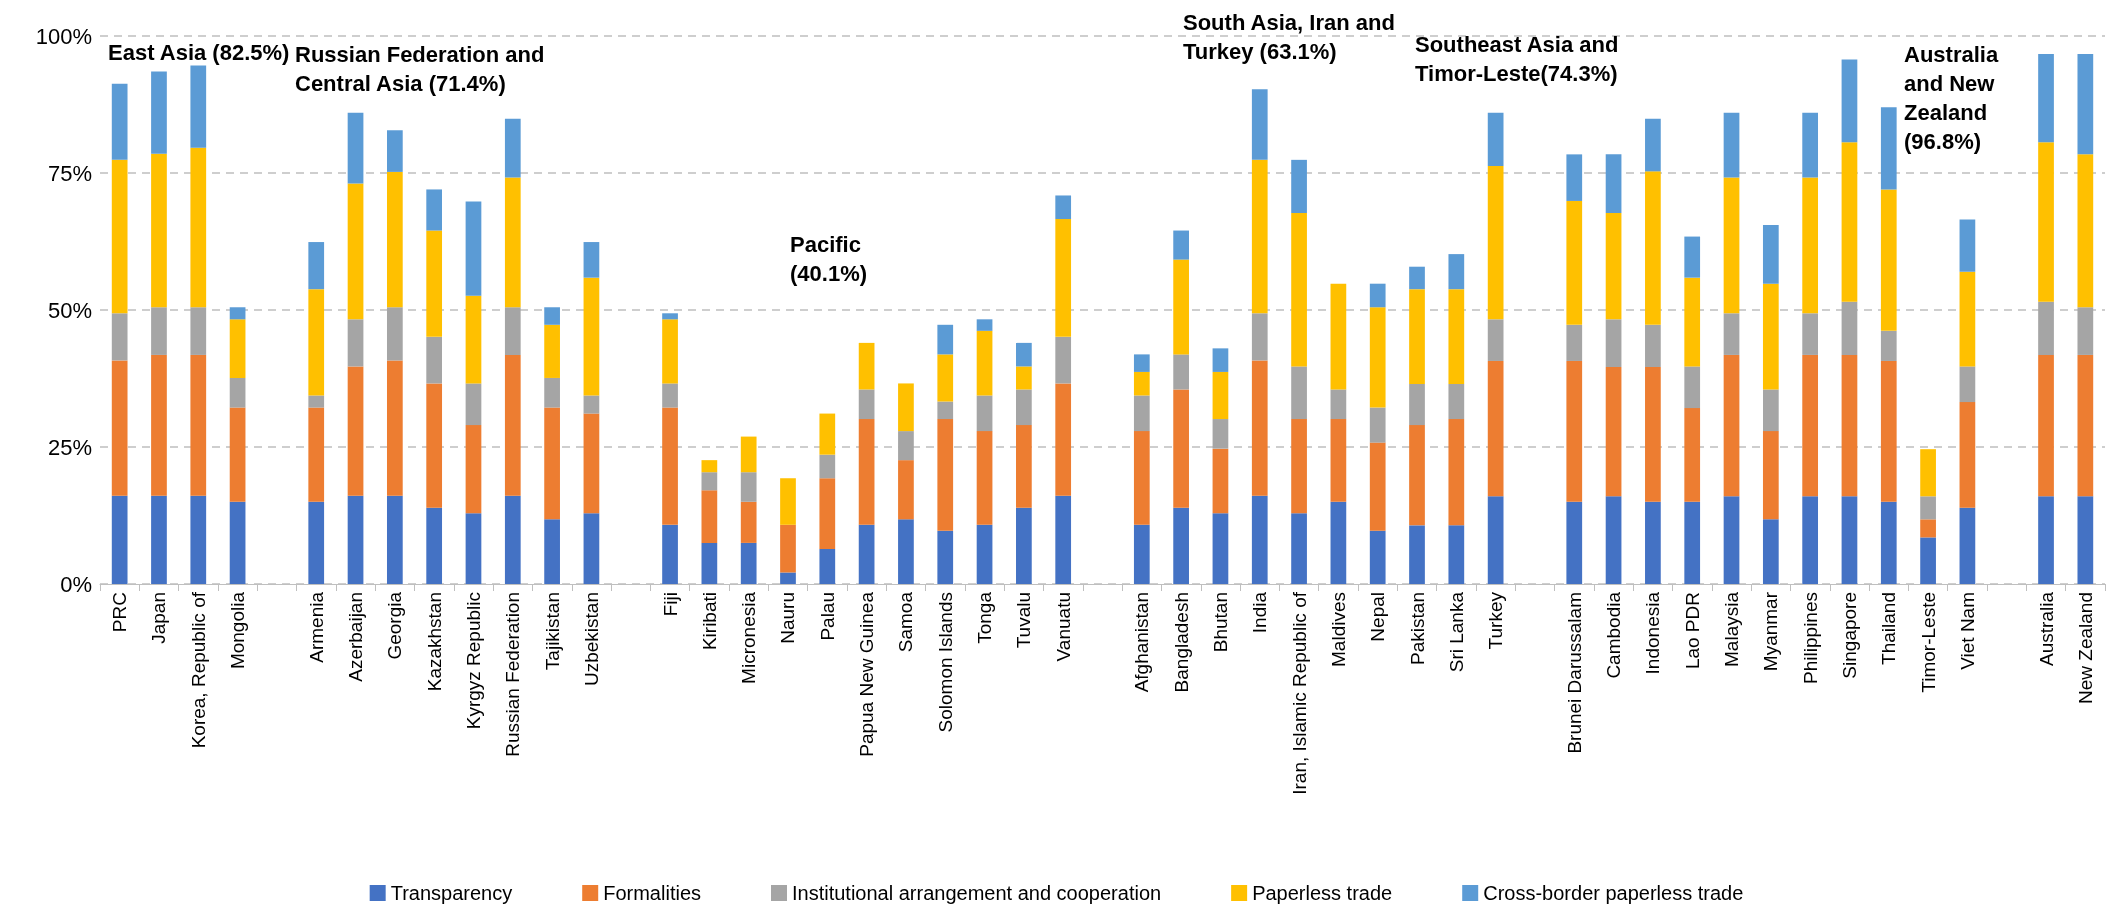  I want to click on x-tick-label: Kiribati, so click(709, 621).